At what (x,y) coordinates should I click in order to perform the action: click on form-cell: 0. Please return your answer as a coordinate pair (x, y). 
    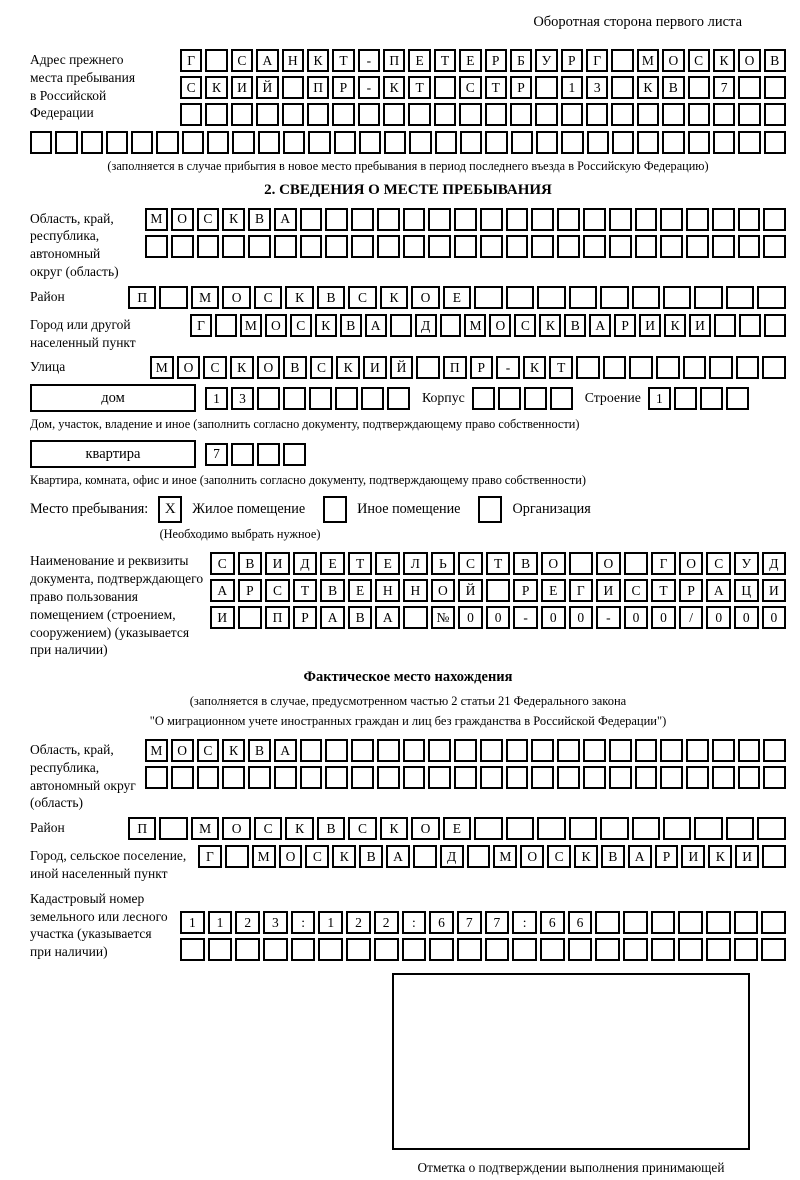
    Looking at the image, I should click on (553, 618).